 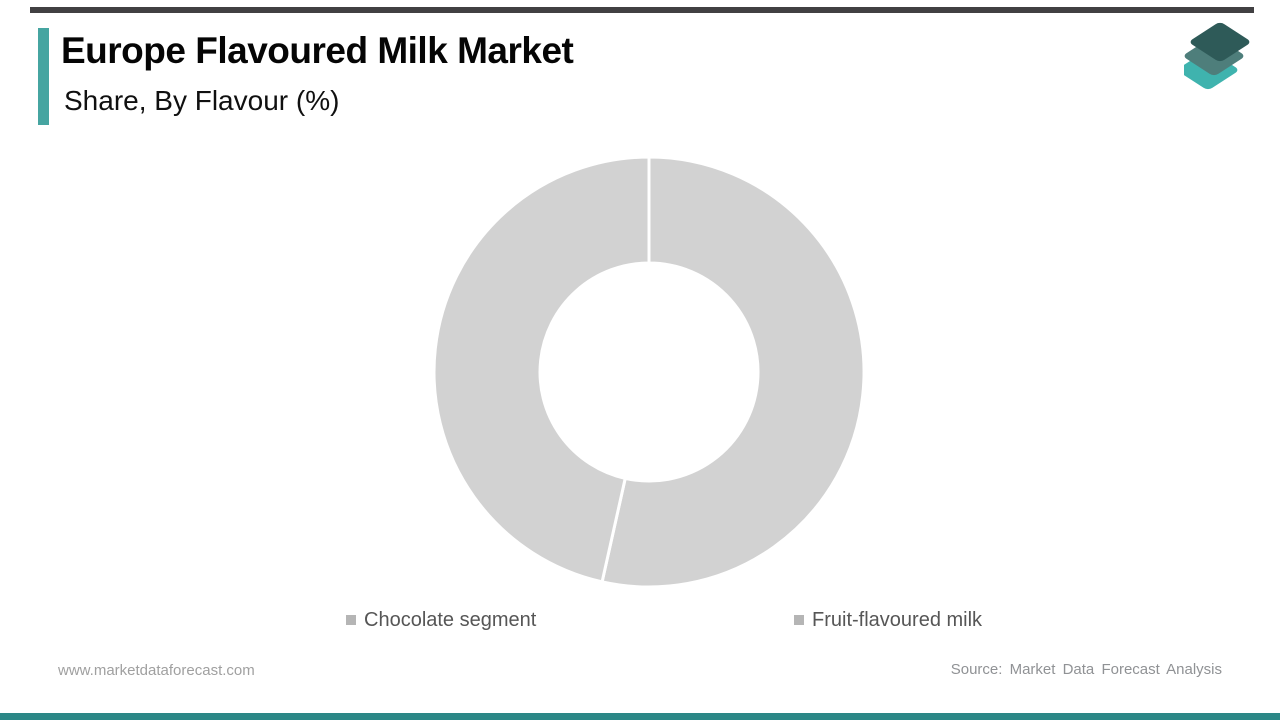 I want to click on page-title: Europe Flavoured Milk Market, so click(x=317, y=50).